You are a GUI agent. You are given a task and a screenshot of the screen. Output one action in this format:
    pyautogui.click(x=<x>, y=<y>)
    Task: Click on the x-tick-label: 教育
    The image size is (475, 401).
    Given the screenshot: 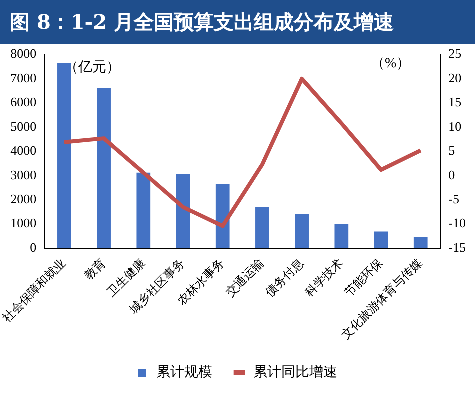 What is the action you would take?
    pyautogui.click(x=95, y=269)
    